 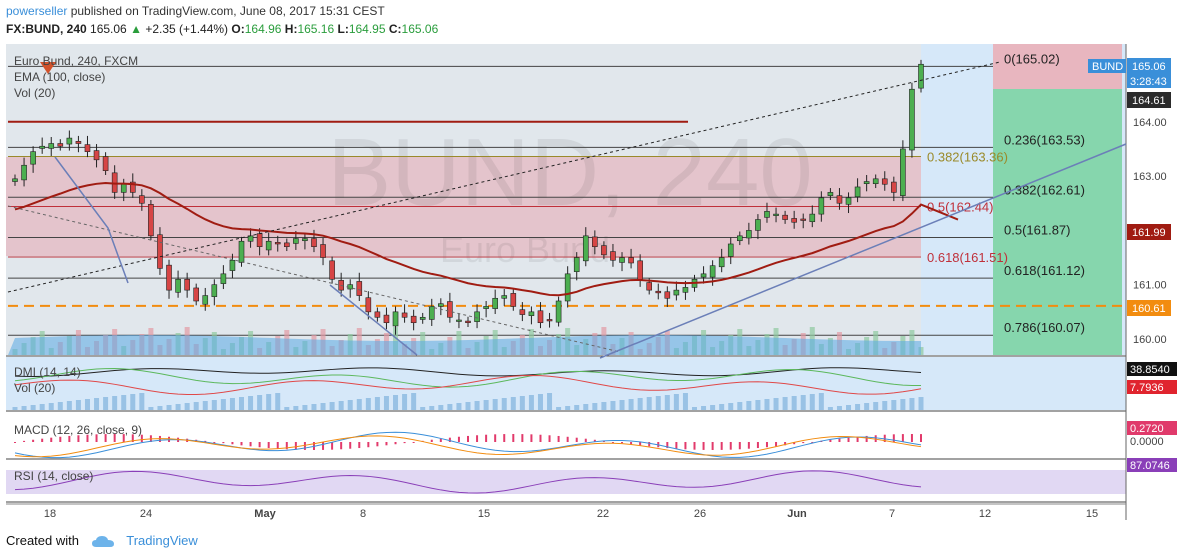 What do you see at coordinates (97, 404) in the screenshot?
I see `dmi-volume-bar` at bounding box center [97, 404].